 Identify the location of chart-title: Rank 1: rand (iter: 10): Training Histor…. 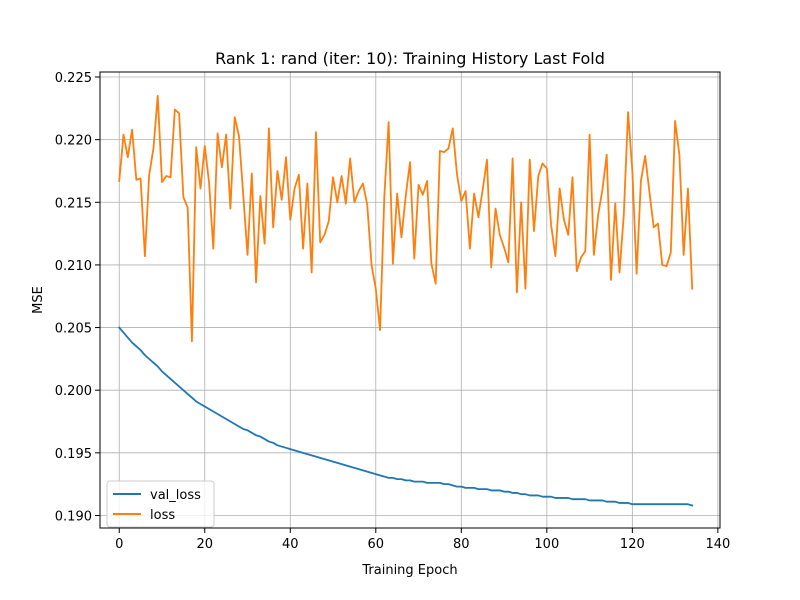
(410, 58).